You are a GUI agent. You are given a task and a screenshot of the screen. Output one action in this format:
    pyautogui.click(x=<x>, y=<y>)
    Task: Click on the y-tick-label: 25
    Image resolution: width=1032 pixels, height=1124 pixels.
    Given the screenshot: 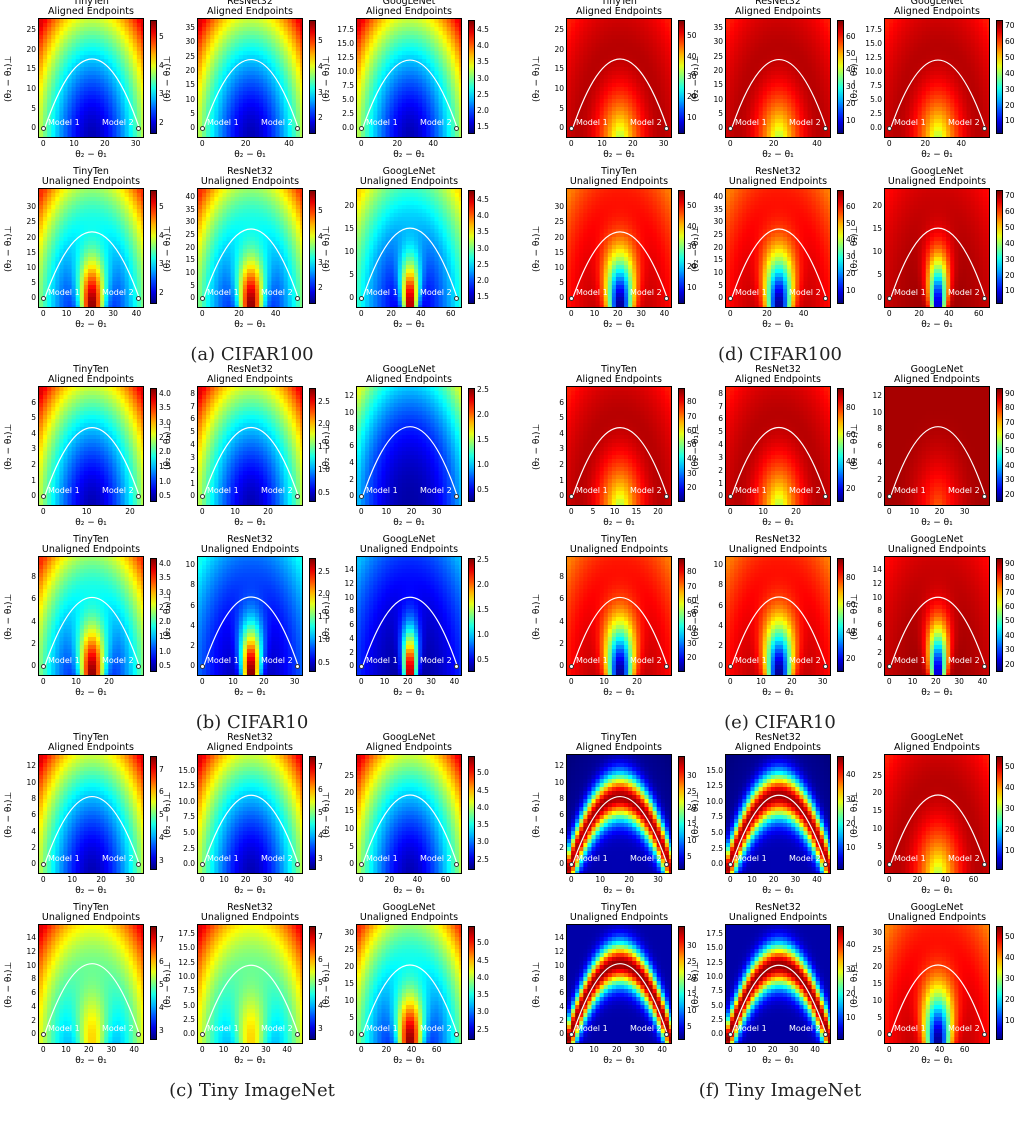 What is the action you would take?
    pyautogui.click(x=26, y=222)
    